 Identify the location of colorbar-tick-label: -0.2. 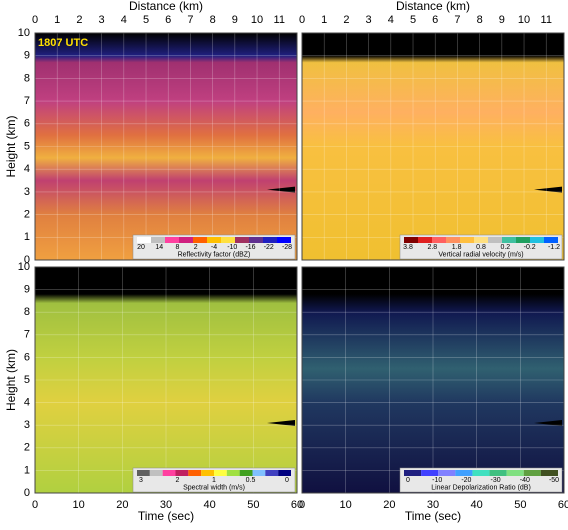
(530, 247).